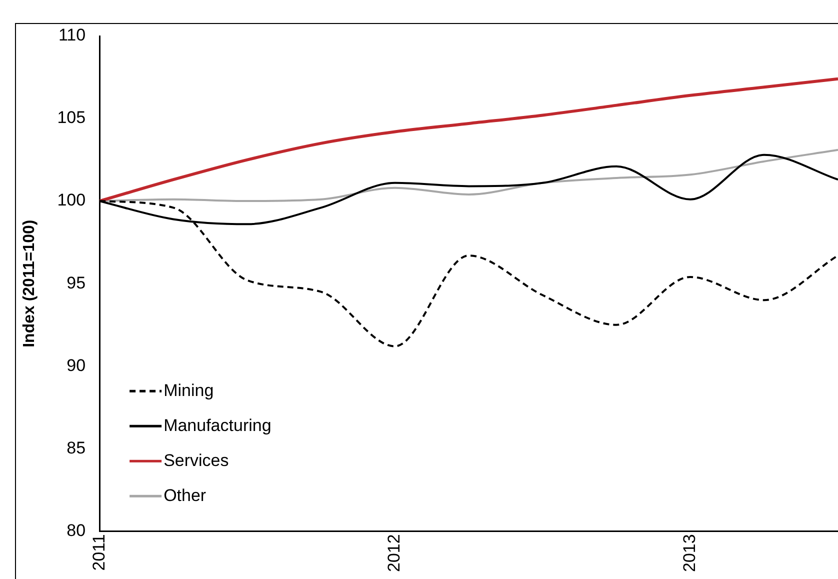 Image resolution: width=838 pixels, height=579 pixels. Describe the element at coordinates (189, 390) in the screenshot. I see `legend-label: Mining` at that location.